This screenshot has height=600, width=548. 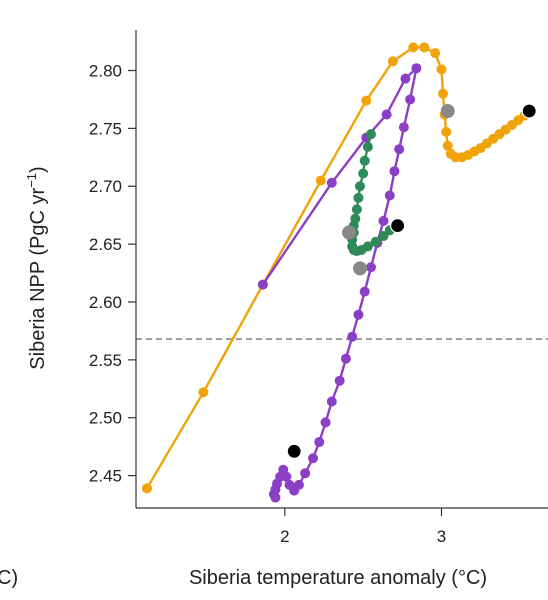 What do you see at coordinates (9, 578) in the screenshot?
I see `neighbor-panel-label-fragment: C)` at bounding box center [9, 578].